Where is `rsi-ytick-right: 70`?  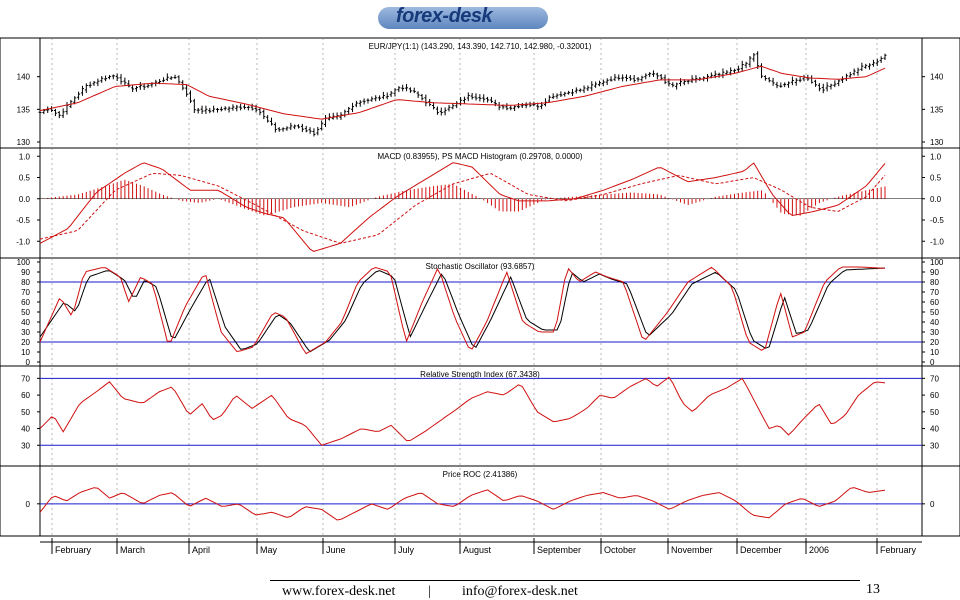 rsi-ytick-right: 70 is located at coordinates (934, 378).